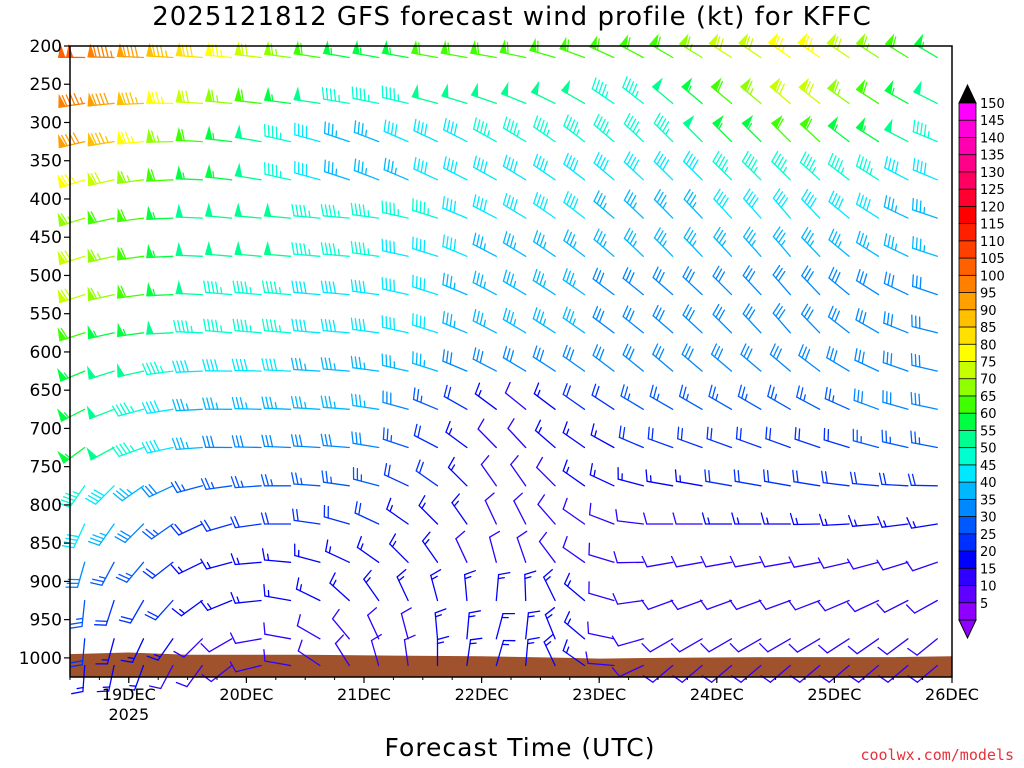 The width and height of the screenshot is (1024, 768). I want to click on credit-link: coolwx.com/models, so click(937, 755).